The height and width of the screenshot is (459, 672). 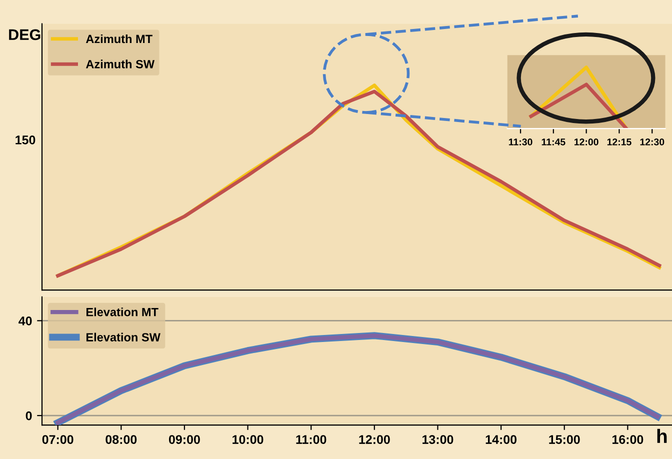 I want to click on x-tick-label: 09:00, so click(x=184, y=439).